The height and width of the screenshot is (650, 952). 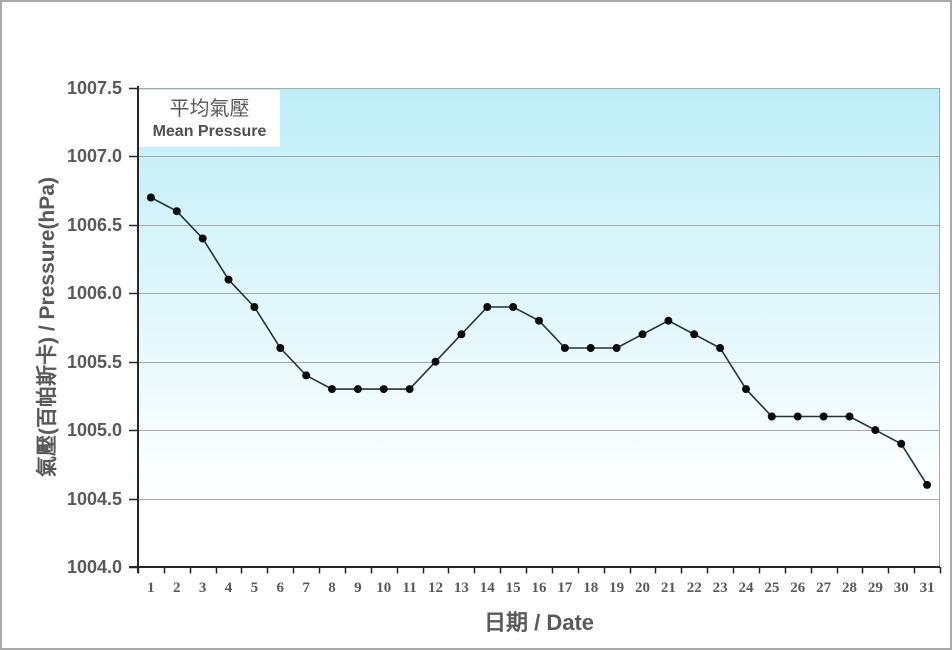 I want to click on x-tick-label: 2, so click(x=177, y=588).